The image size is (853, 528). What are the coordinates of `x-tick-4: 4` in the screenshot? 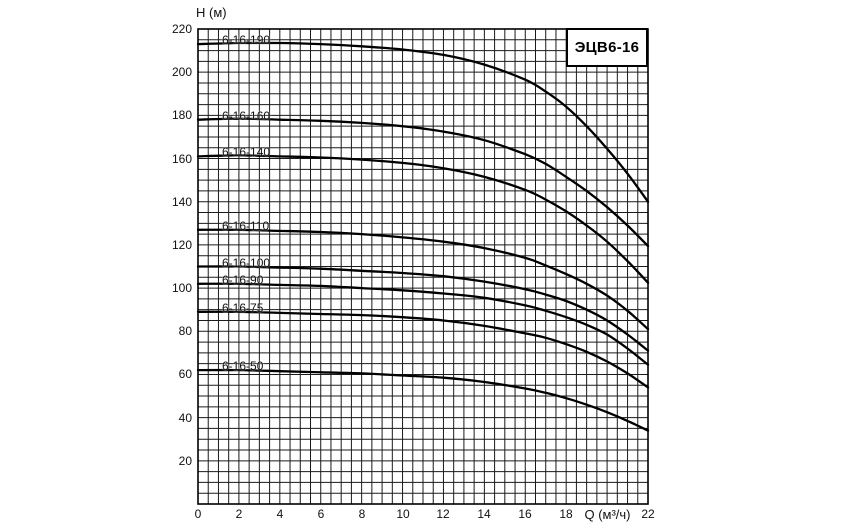 It's located at (280, 514).